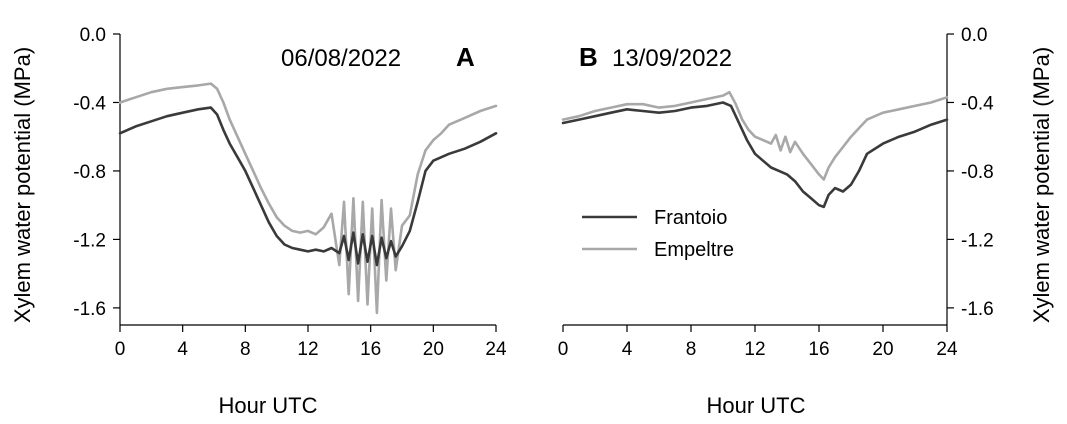 This screenshot has width=1067, height=424. Describe the element at coordinates (496, 349) in the screenshot. I see `x-tick-label-a: 24` at that location.